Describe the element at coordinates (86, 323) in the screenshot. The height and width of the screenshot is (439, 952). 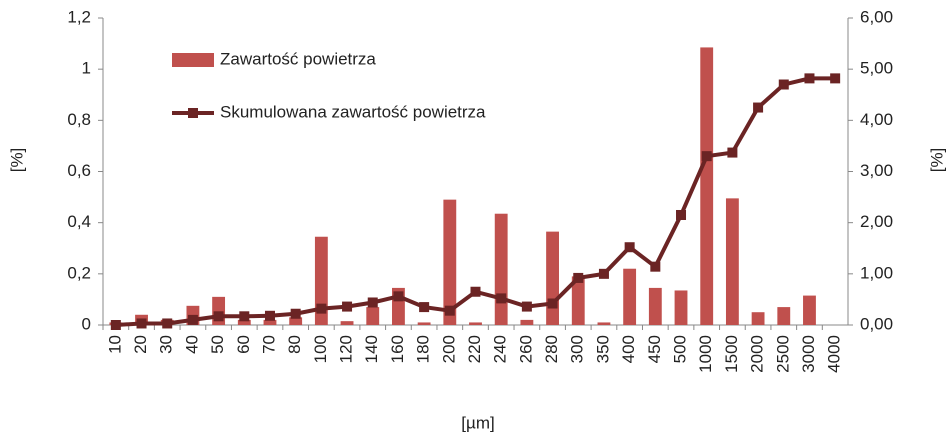
I see `y-tick-label: 0` at that location.